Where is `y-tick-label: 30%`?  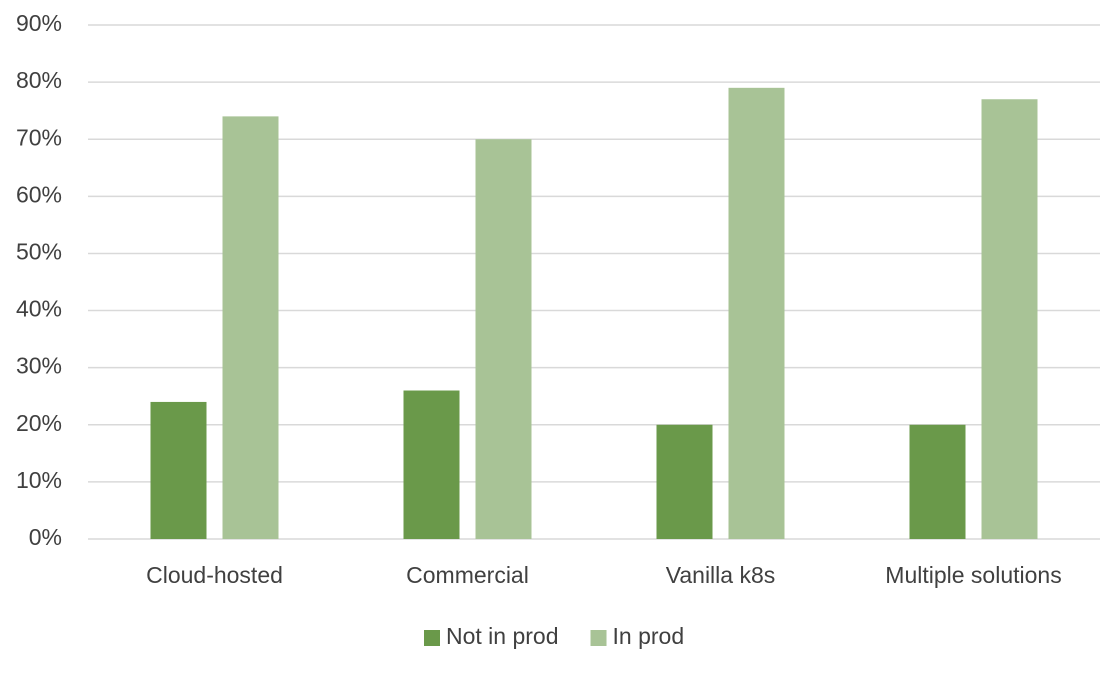 y-tick-label: 30% is located at coordinates (39, 366).